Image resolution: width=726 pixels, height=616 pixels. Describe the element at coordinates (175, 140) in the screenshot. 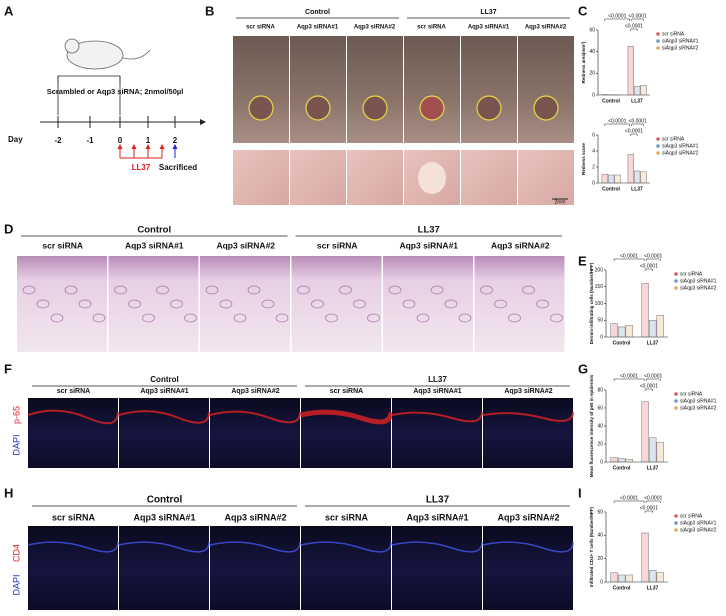

I see `day-value: 2` at that location.